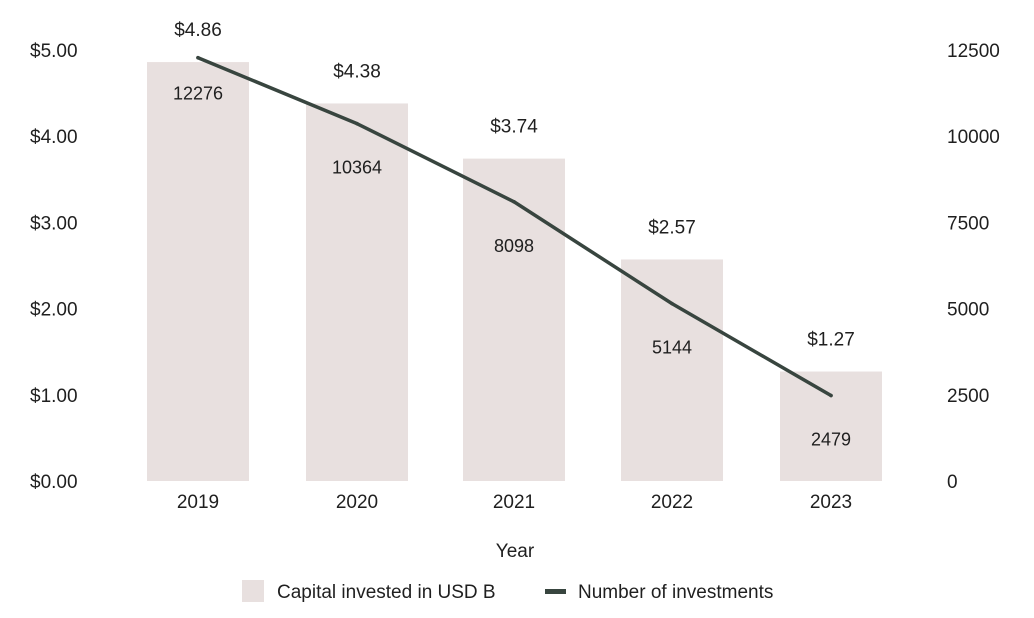 The width and height of the screenshot is (1034, 618). What do you see at coordinates (952, 482) in the screenshot?
I see `right-axis-tick-label: 0` at bounding box center [952, 482].